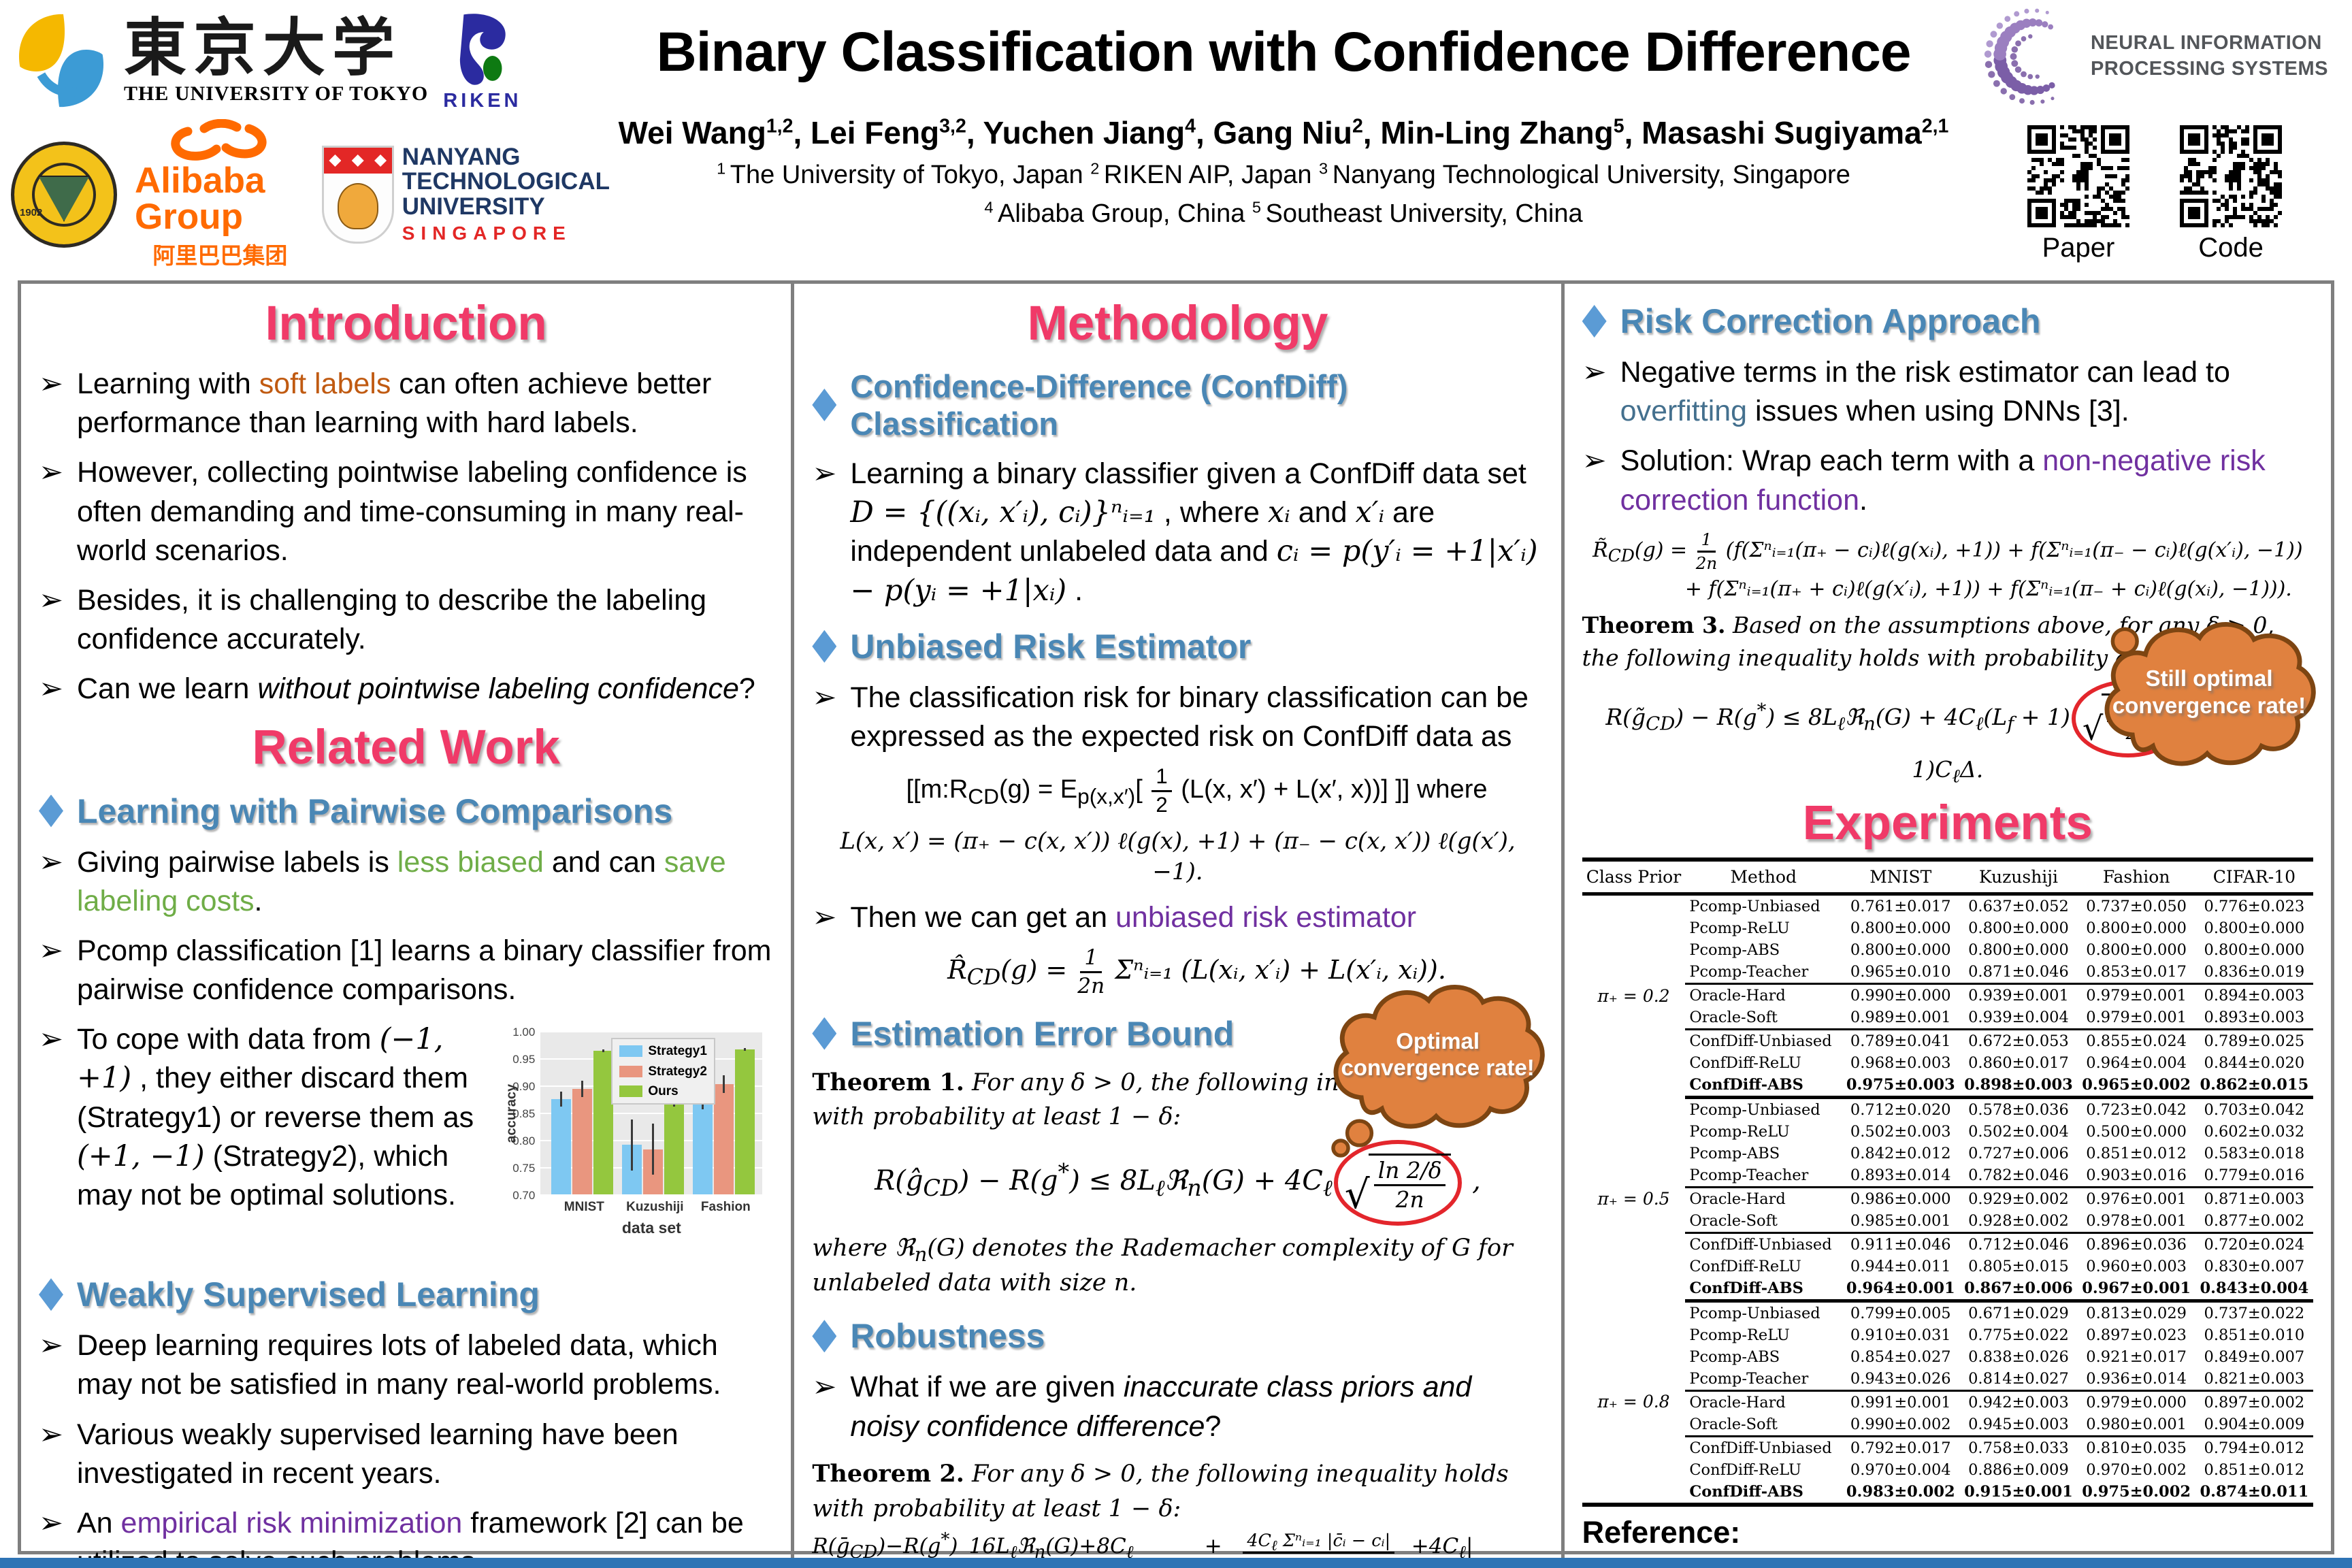 This screenshot has height=1568, width=2352. What do you see at coordinates (1178, 1336) in the screenshot?
I see `heading-robustness: Robustness` at bounding box center [1178, 1336].